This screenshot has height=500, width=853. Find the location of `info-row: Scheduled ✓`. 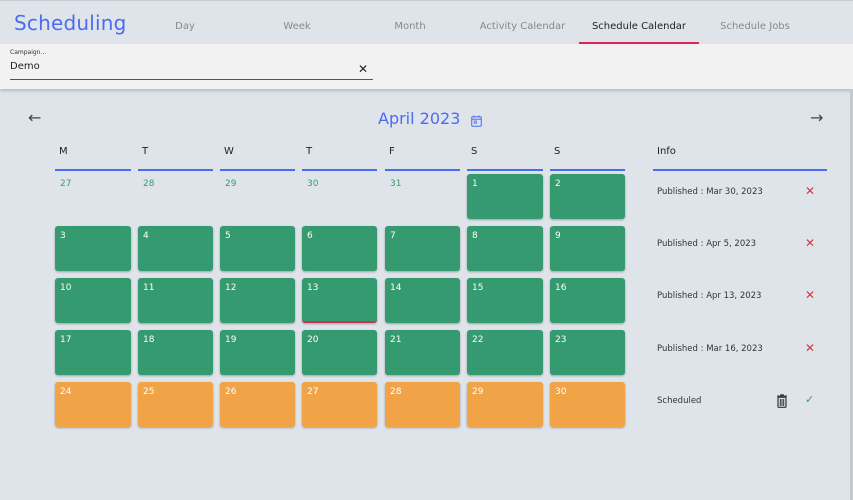

info-row: Scheduled ✓ is located at coordinates (742, 402).